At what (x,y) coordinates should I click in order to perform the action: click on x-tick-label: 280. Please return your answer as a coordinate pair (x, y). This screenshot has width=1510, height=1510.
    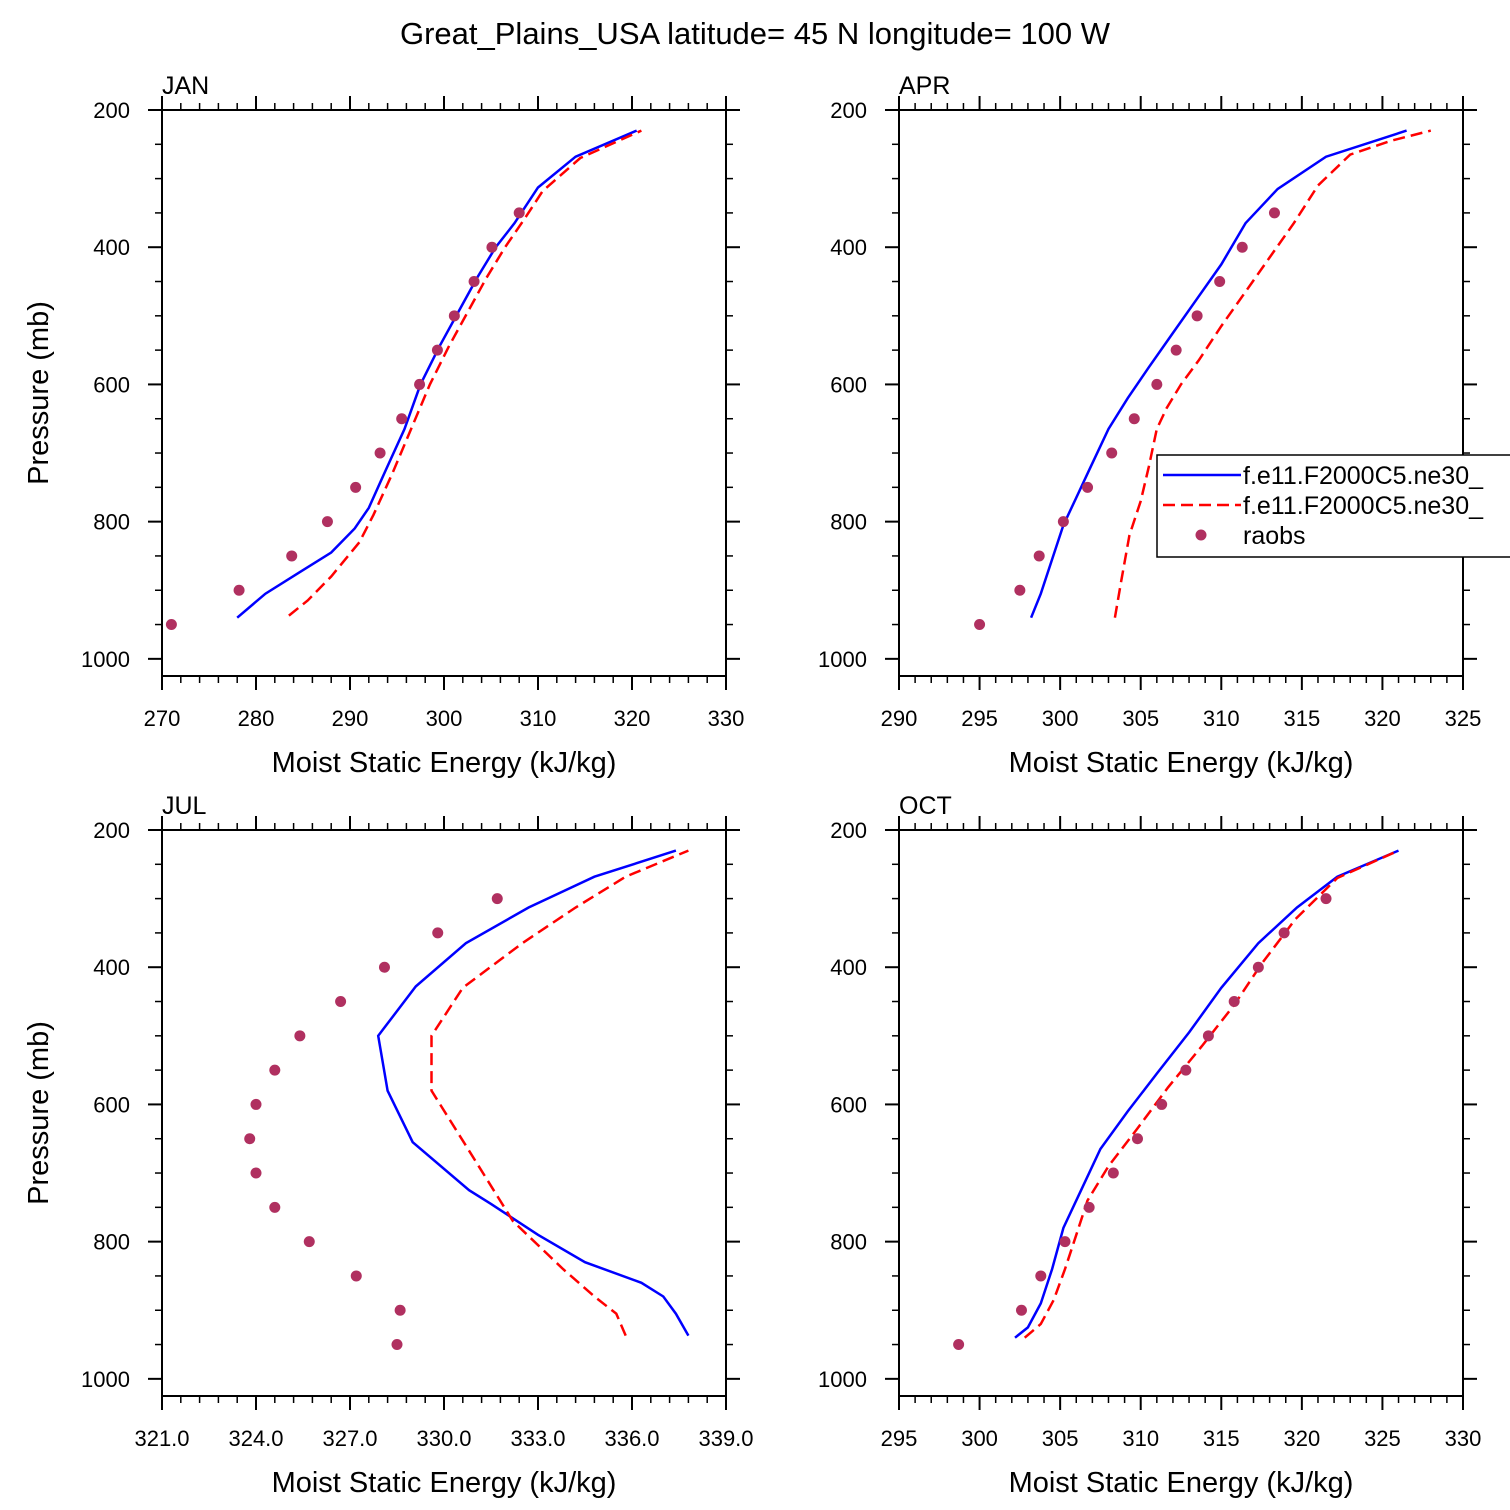
    Looking at the image, I should click on (256, 718).